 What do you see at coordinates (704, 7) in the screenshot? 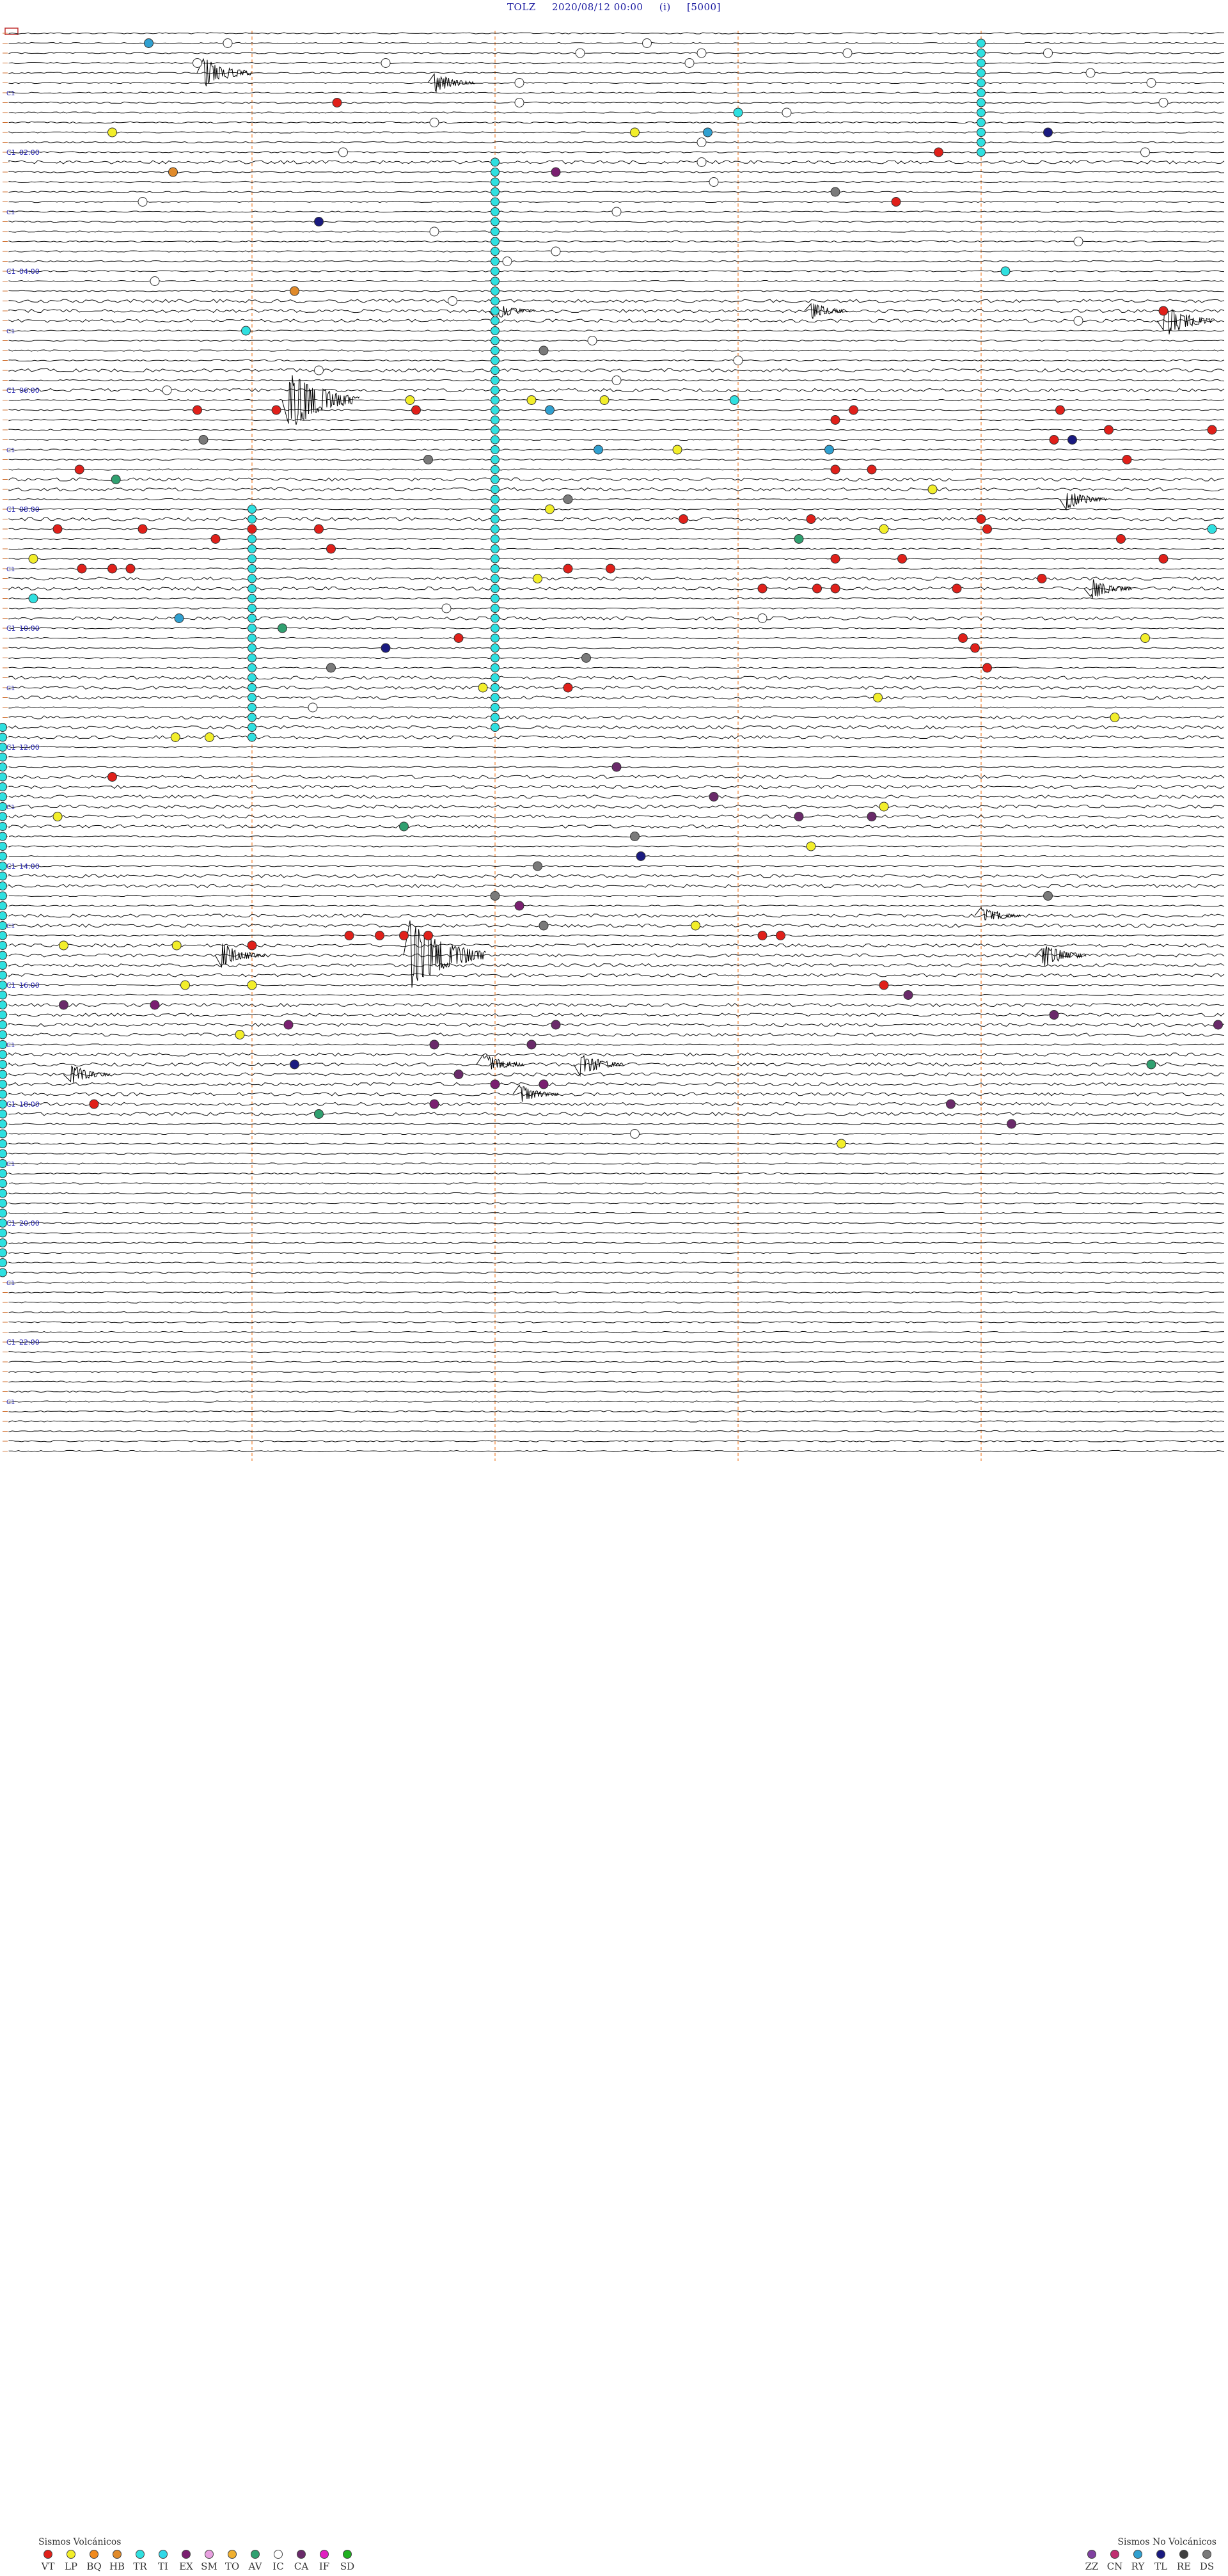
I see `header-scale: [5000]` at bounding box center [704, 7].